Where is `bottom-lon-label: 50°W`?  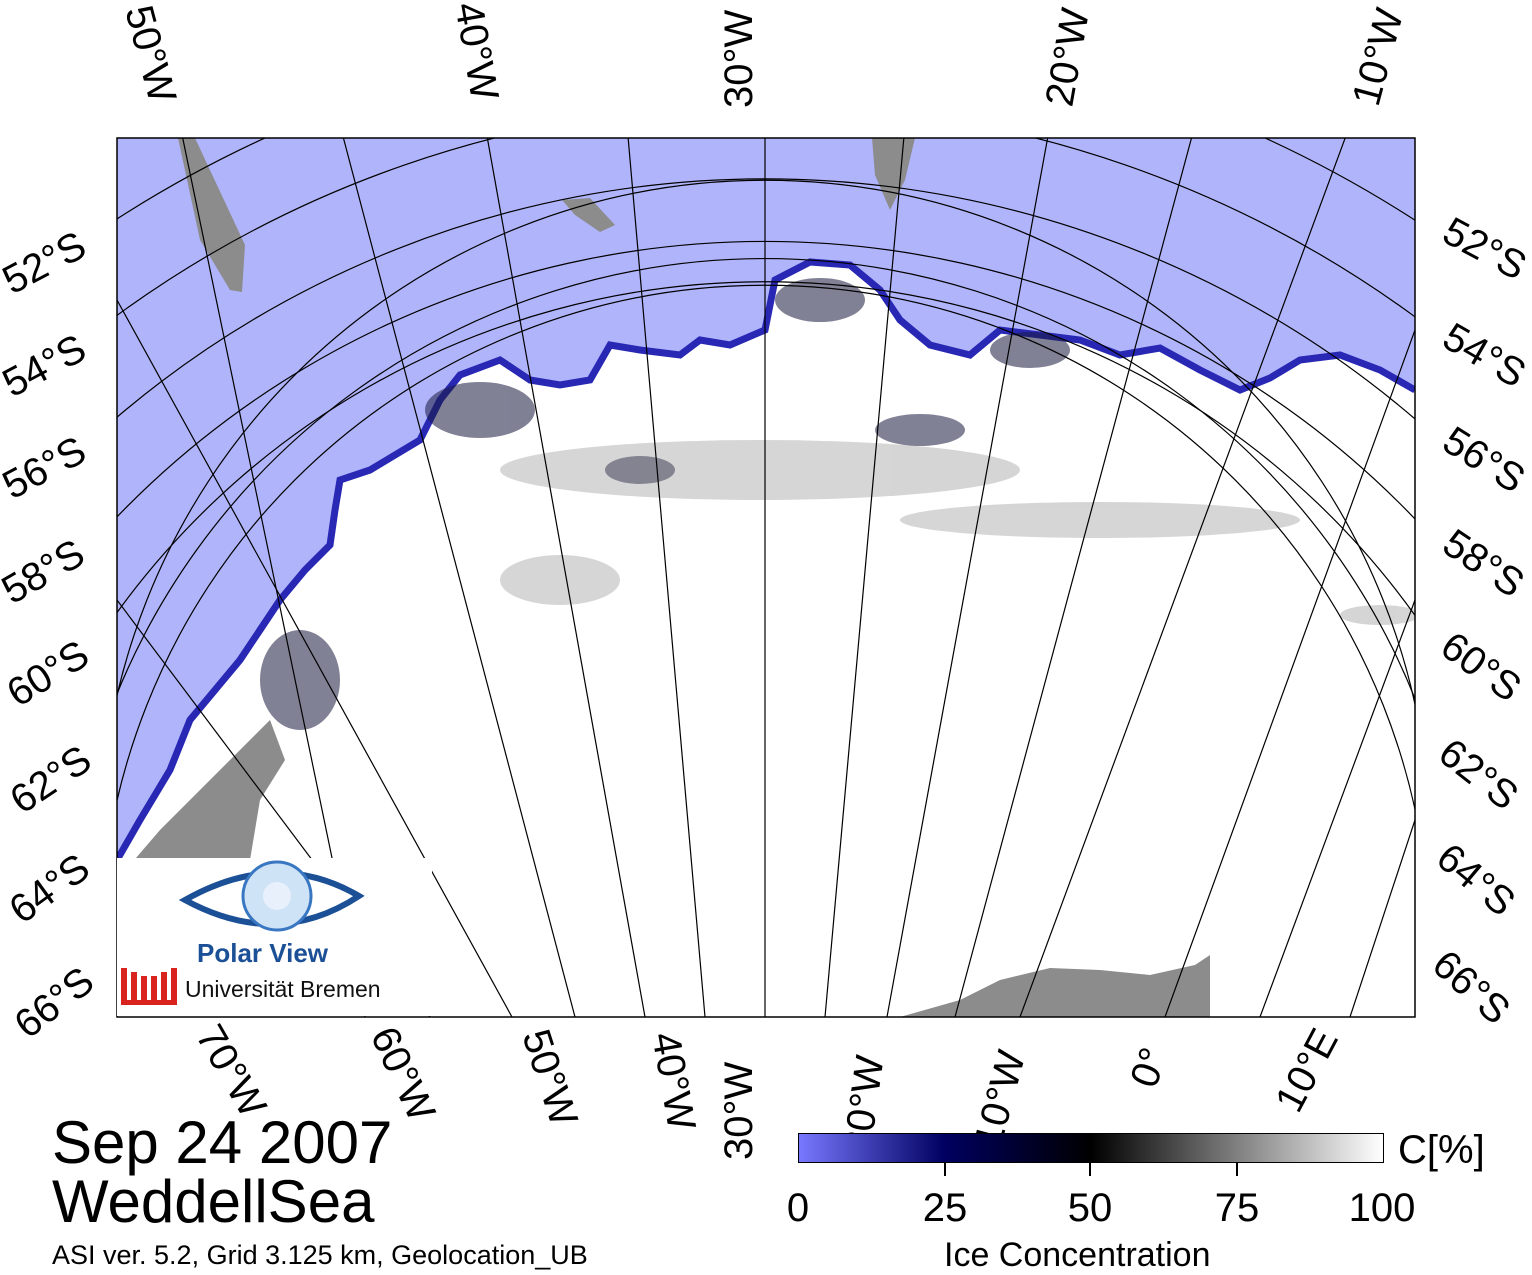
bottom-lon-label: 50°W is located at coordinates (549, 1077).